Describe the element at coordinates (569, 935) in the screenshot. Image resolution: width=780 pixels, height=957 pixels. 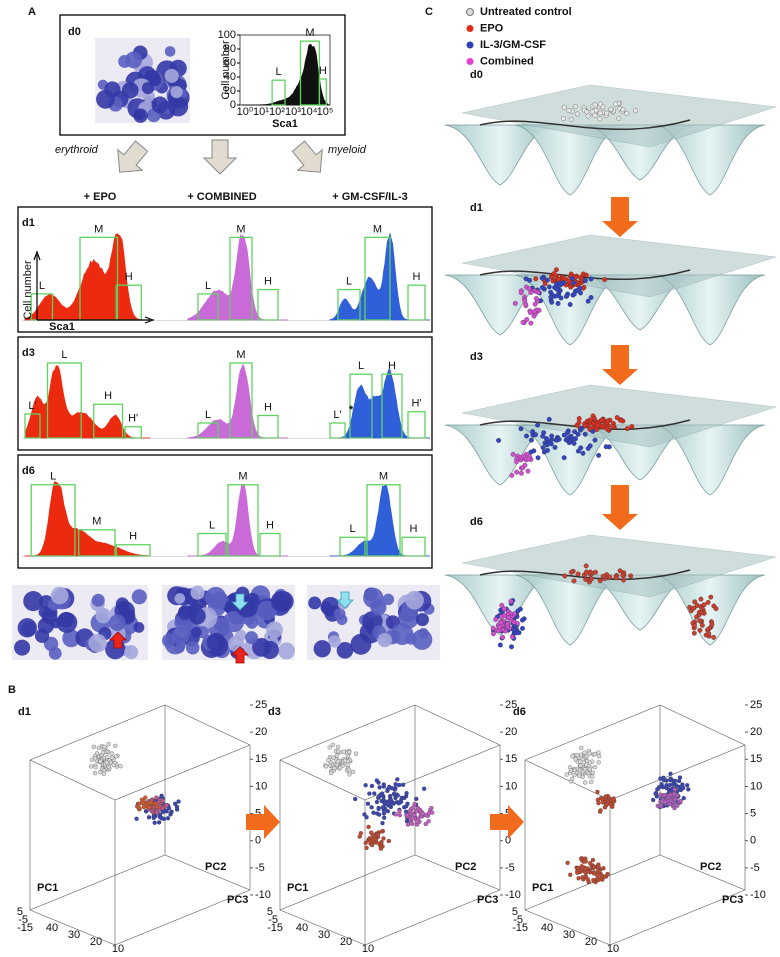
I see `x-tick-label: 30` at that location.